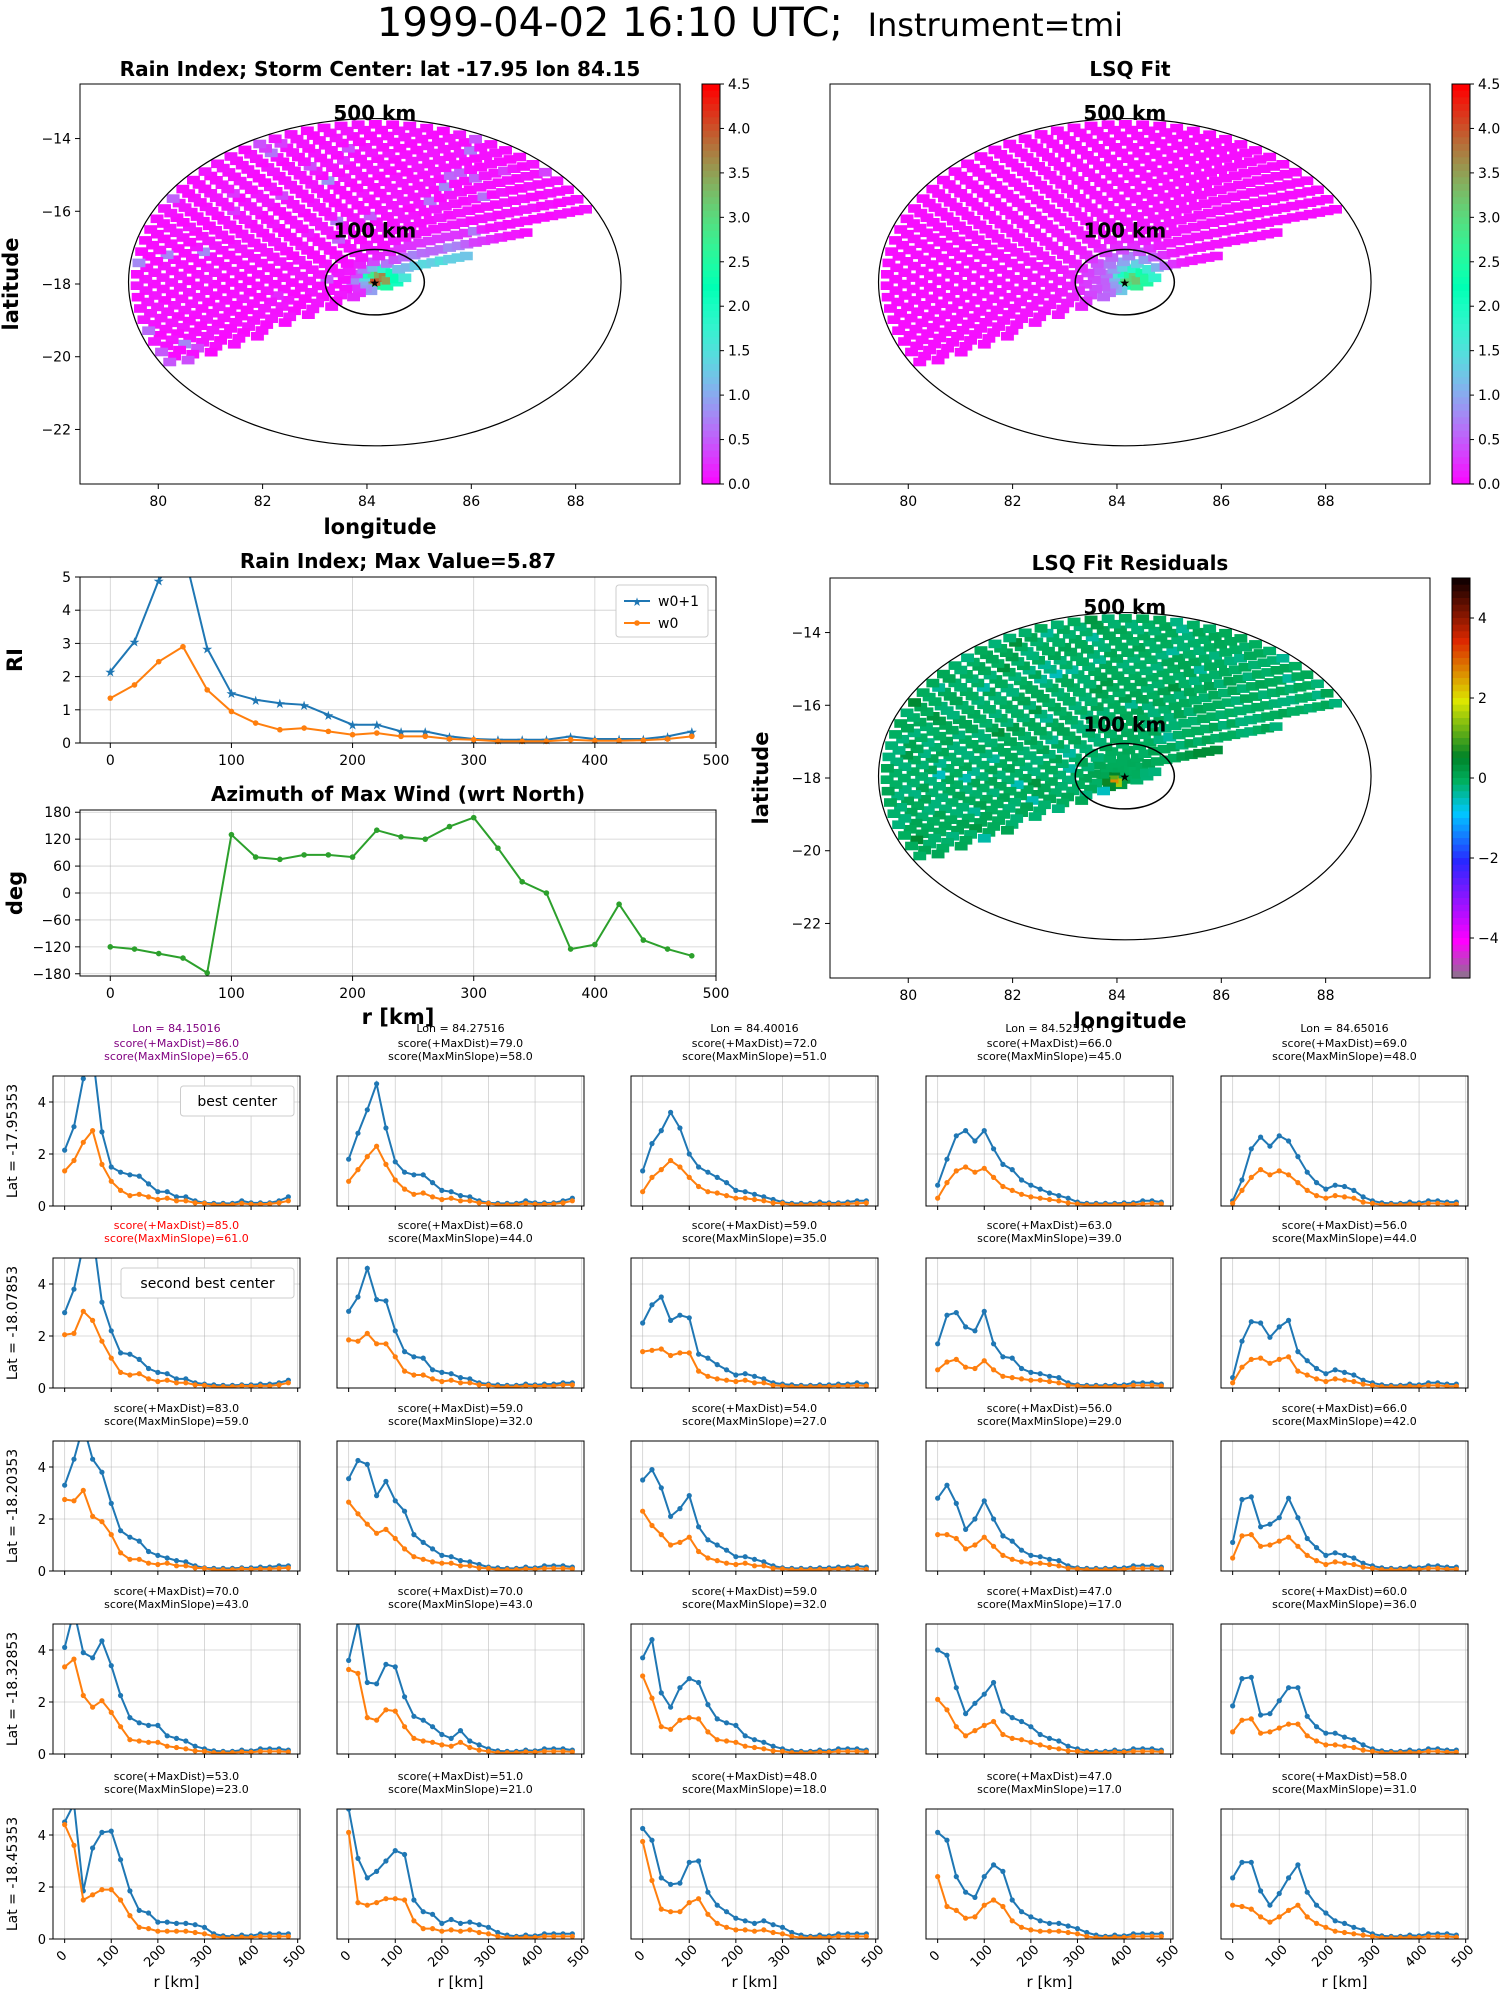  Describe the element at coordinates (62, 867) in the screenshot. I see `azimuth-profile-ytick-label: 60` at that location.